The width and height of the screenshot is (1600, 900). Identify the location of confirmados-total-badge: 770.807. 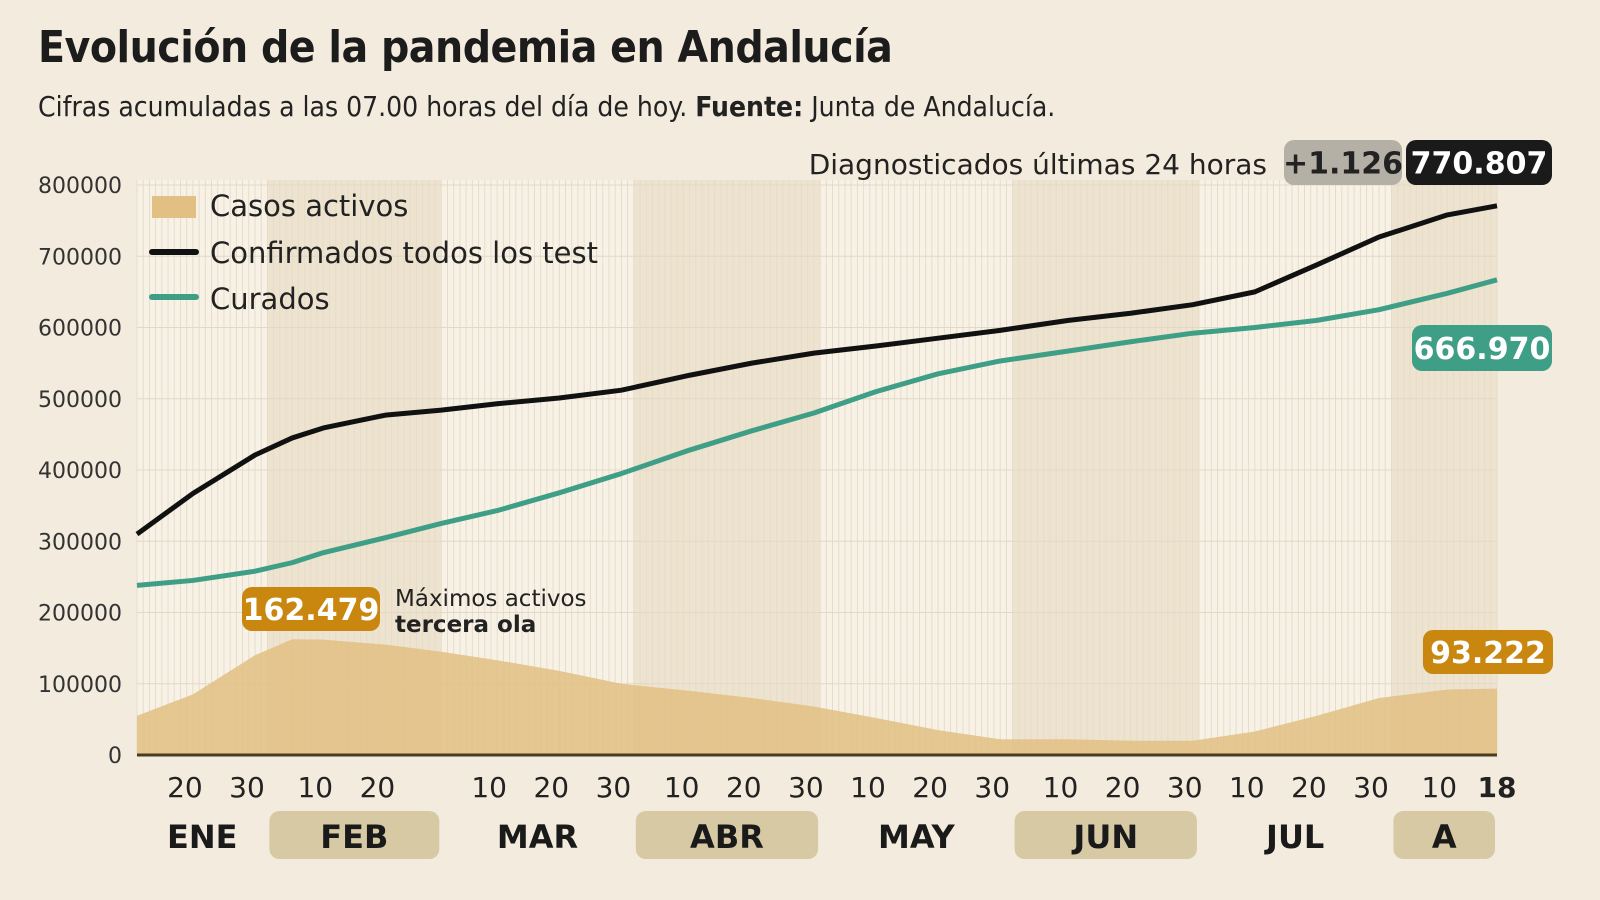
(1479, 164).